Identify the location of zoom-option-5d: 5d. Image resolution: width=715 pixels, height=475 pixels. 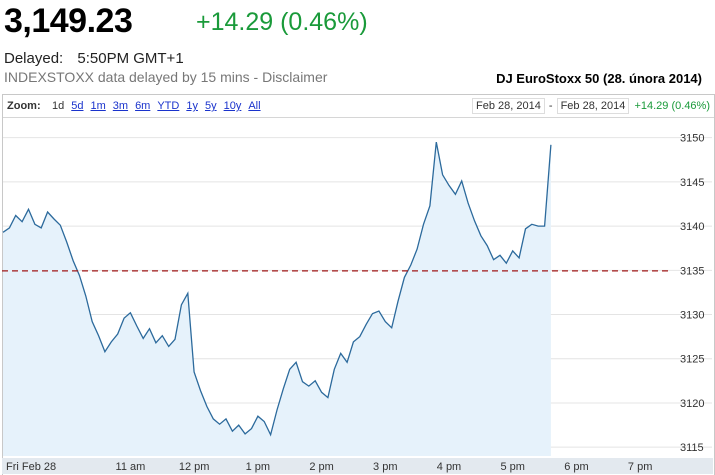
(77, 106).